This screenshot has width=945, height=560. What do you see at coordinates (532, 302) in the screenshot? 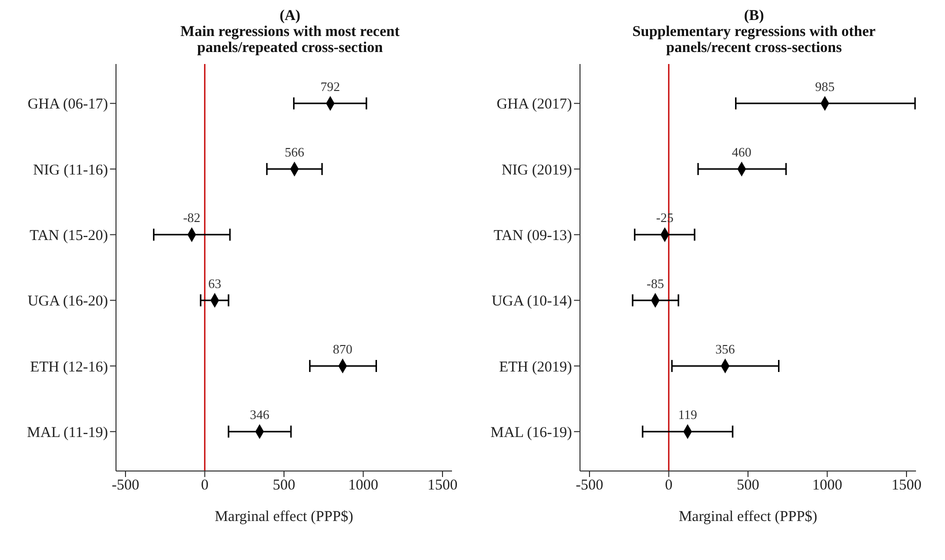
I see `y-tick-label: UGA (10-14)` at bounding box center [532, 302].